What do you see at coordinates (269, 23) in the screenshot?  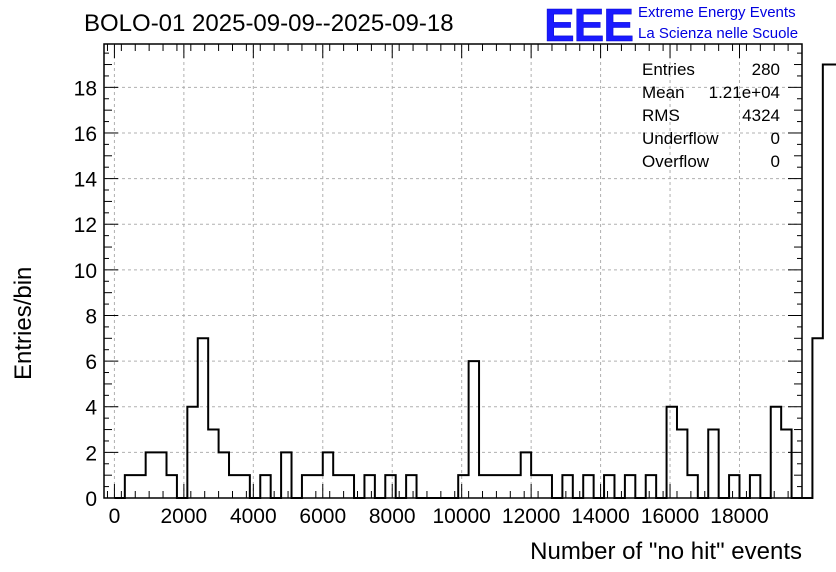 I see `chart-title: BOLO-01 2025-09-09--2025-09-18` at bounding box center [269, 23].